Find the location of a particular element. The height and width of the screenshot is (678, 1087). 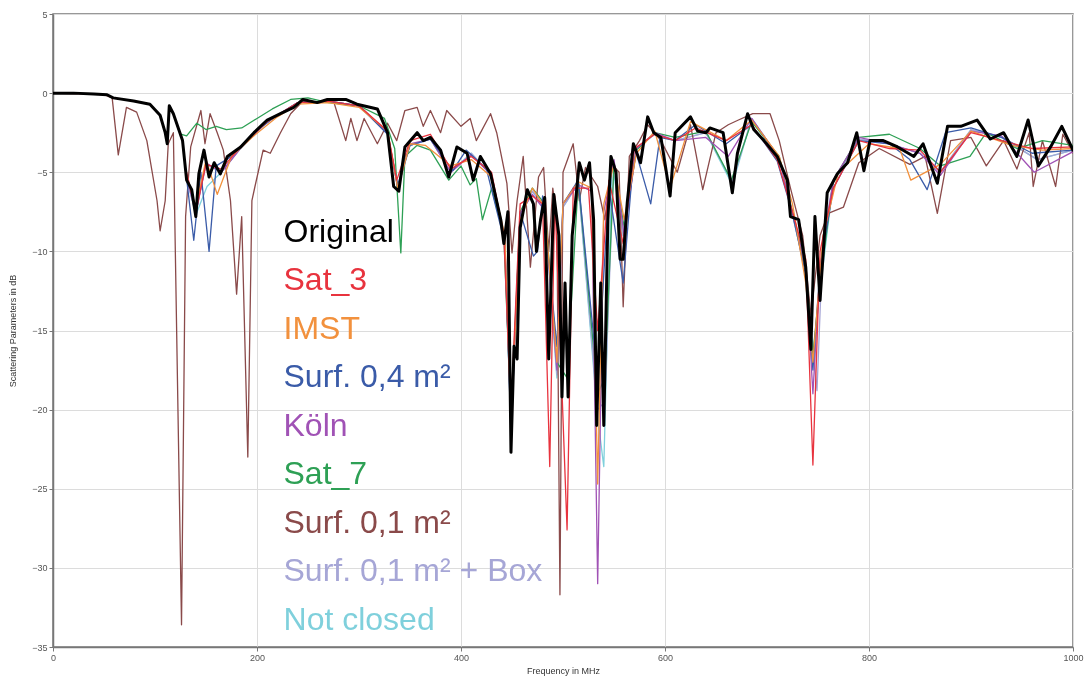

y-tick-label: −35 is located at coordinates (40, 647).